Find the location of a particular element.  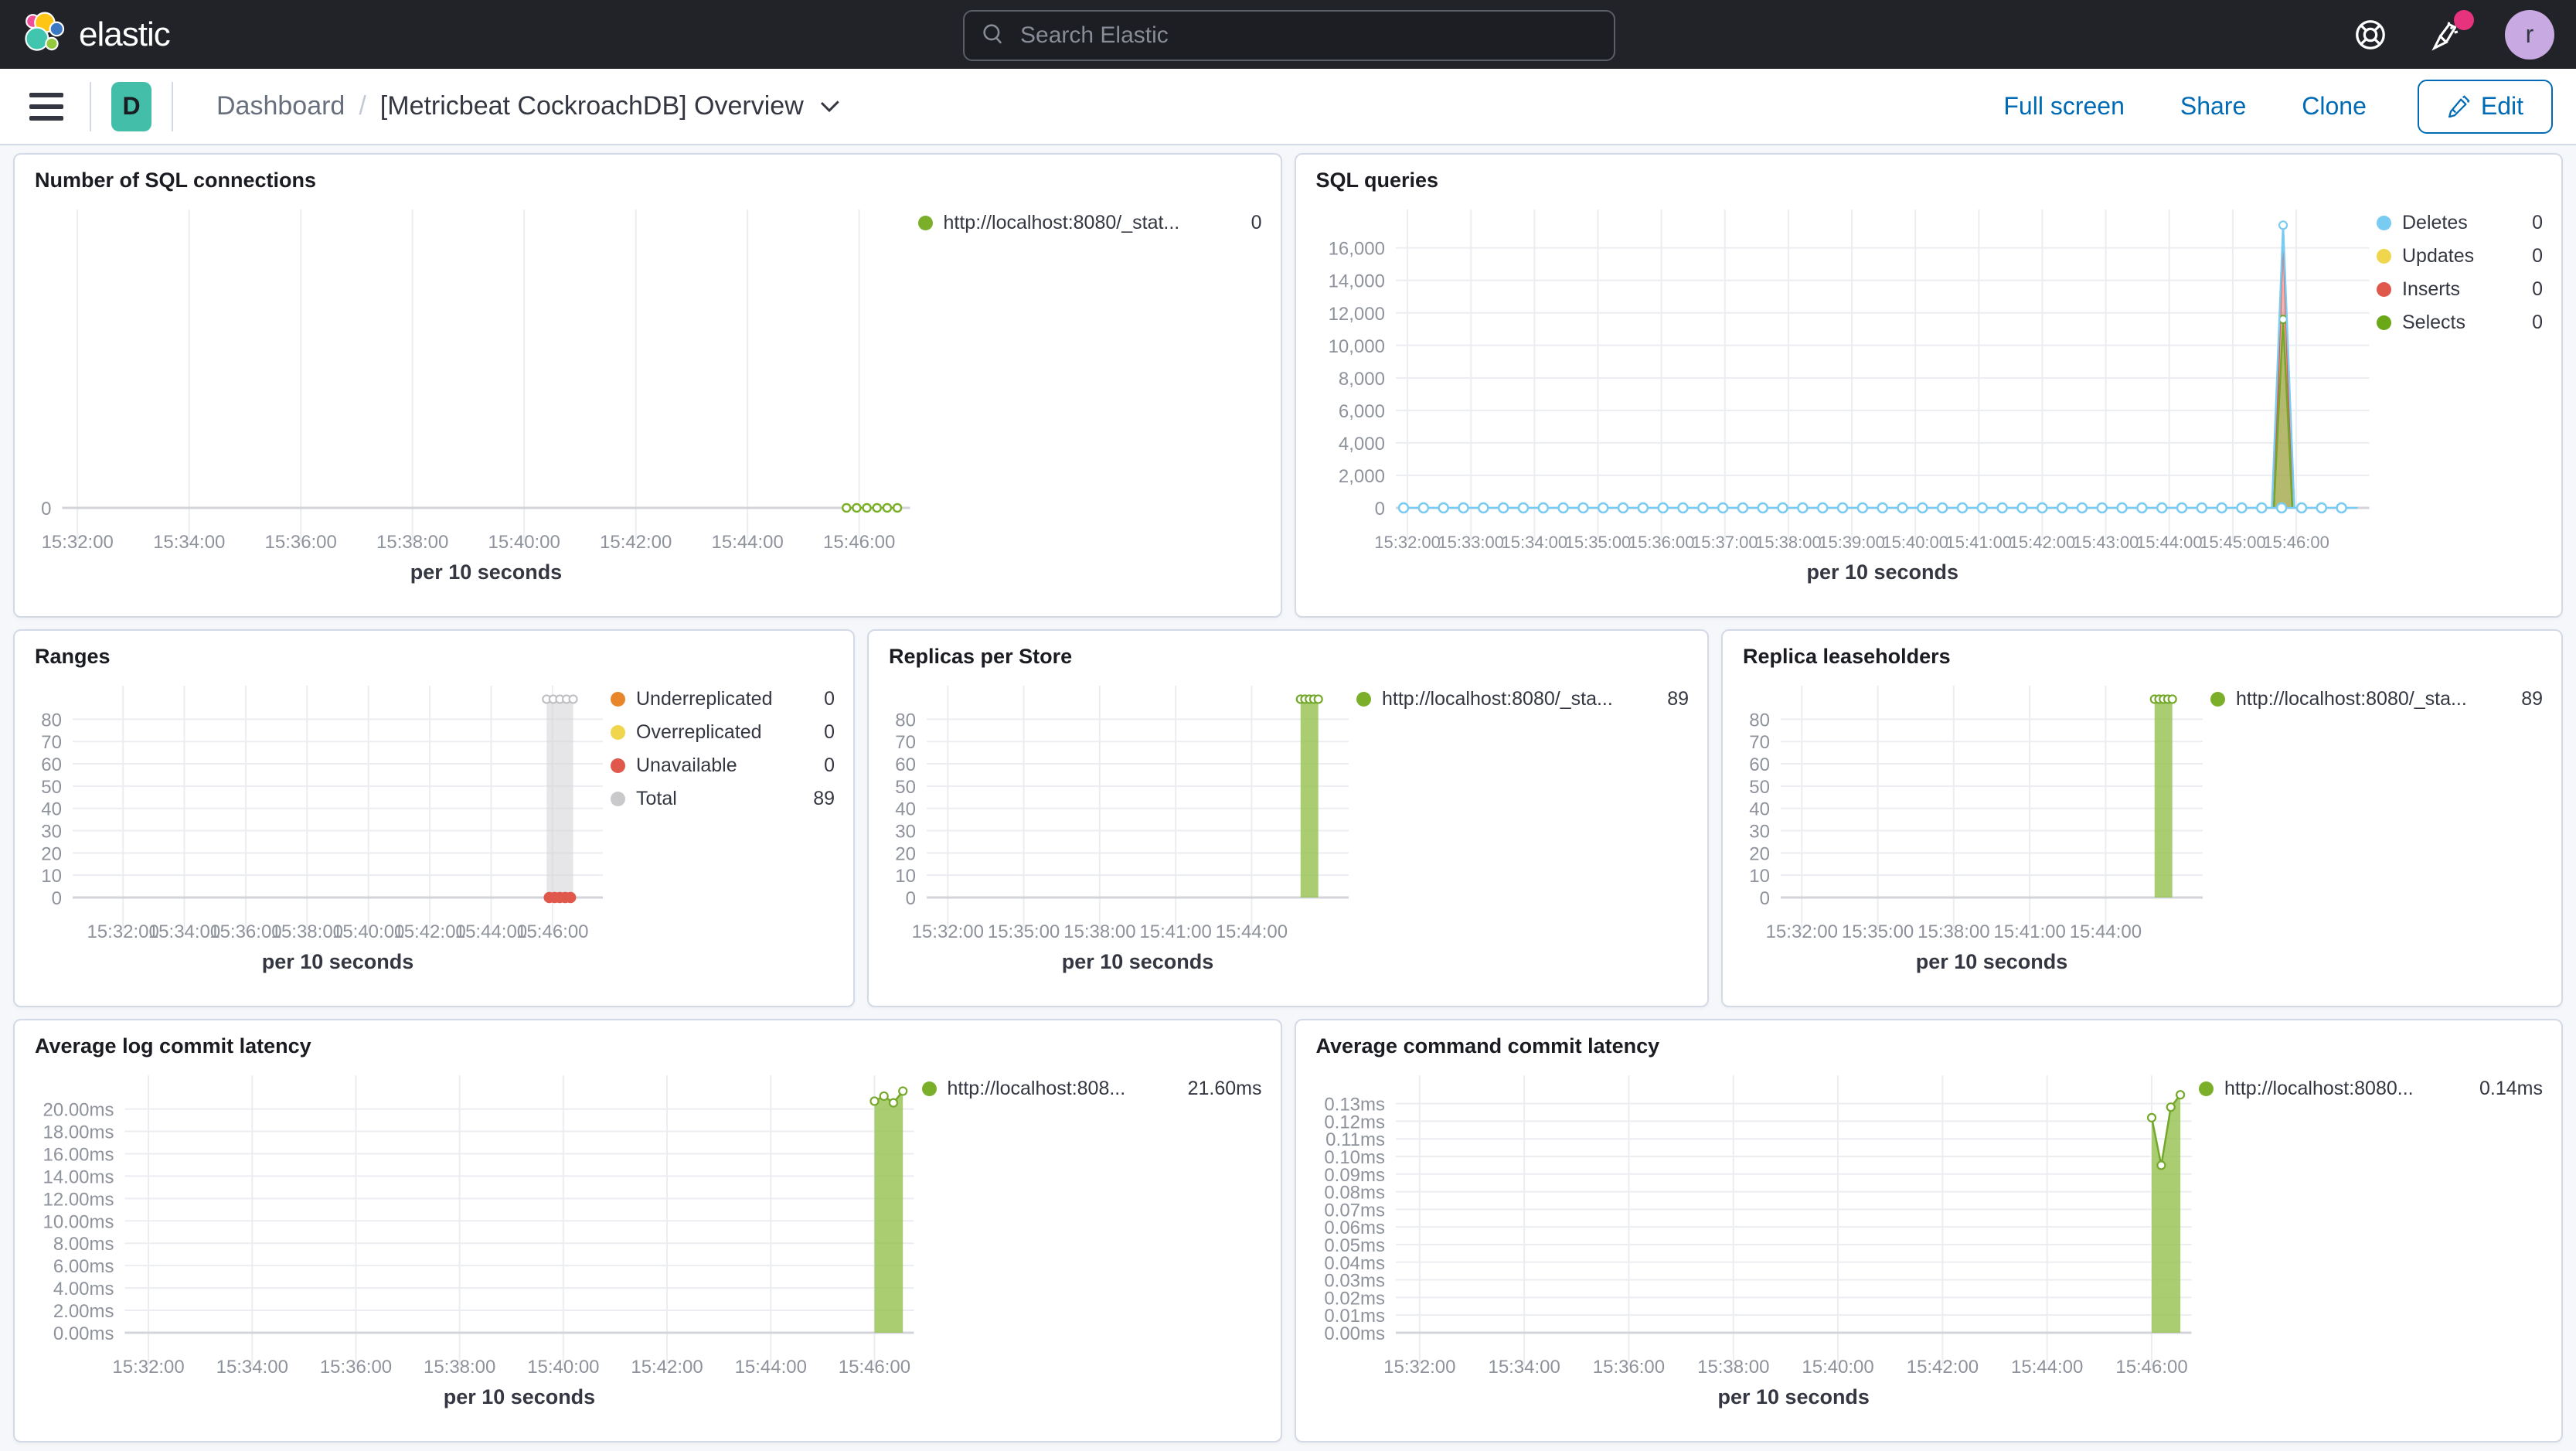

panel-title: Replicas per Store is located at coordinates (981, 656).